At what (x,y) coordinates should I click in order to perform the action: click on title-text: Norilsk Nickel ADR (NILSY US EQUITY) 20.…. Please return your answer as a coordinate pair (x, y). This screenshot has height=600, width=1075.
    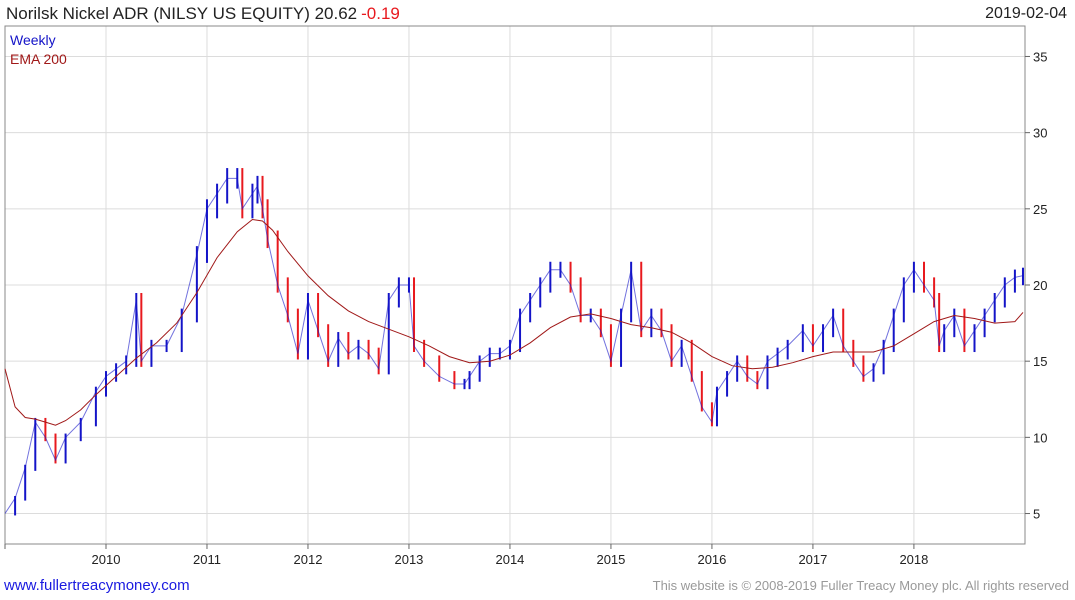
    Looking at the image, I should click on (182, 13).